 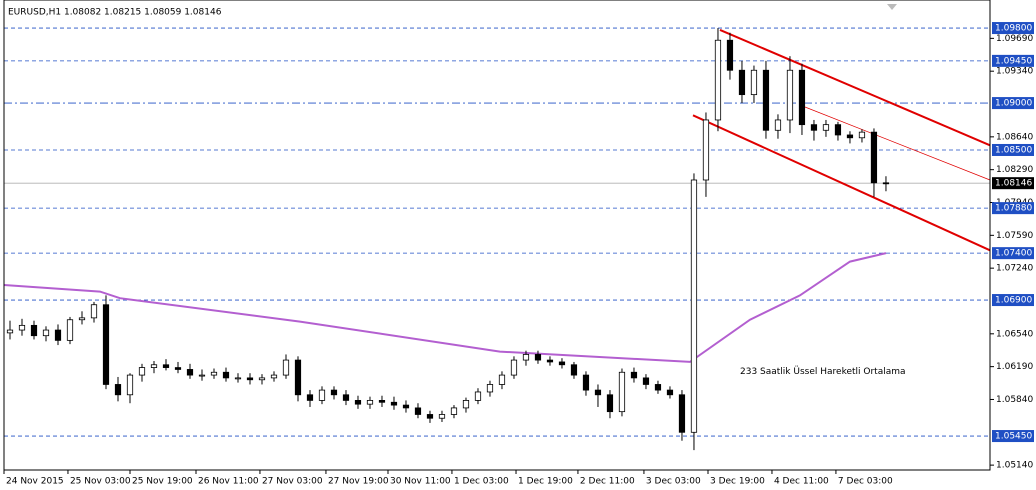 I want to click on level-label: 1.09800, so click(x=1013, y=29).